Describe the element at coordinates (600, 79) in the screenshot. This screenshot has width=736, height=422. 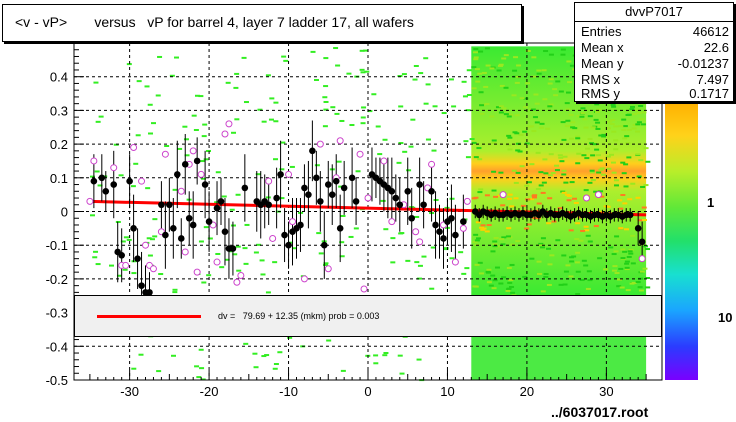
I see `stats-key: RMS x` at that location.